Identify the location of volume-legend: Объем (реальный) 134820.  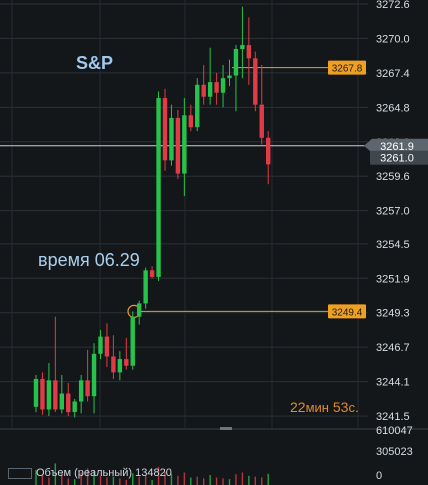
(90, 473).